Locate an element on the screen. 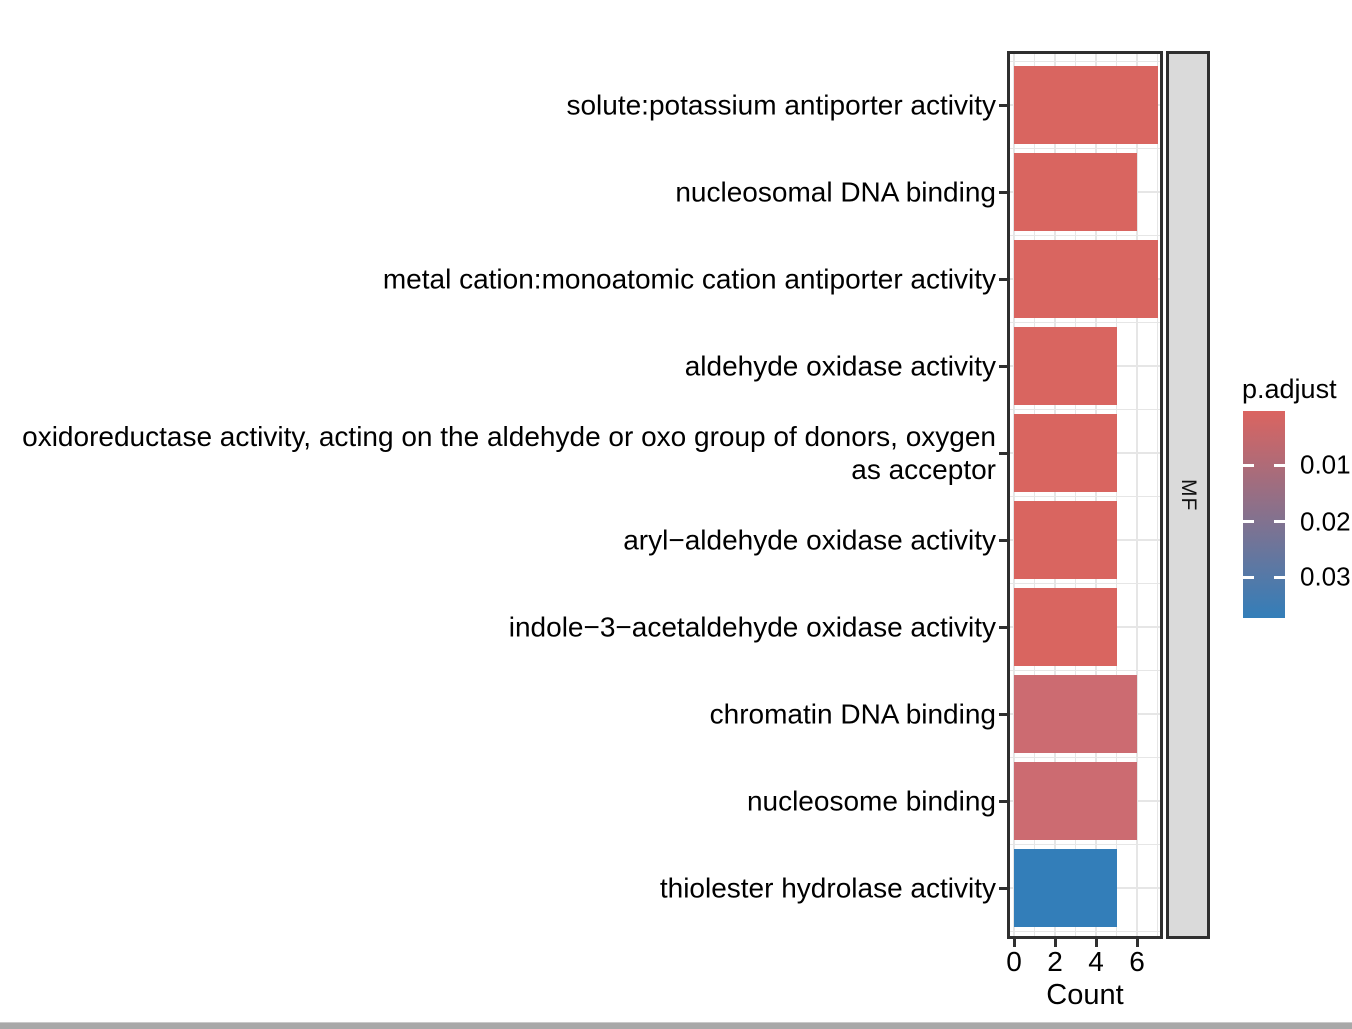  x-tick-label-4: 4 is located at coordinates (1096, 961).